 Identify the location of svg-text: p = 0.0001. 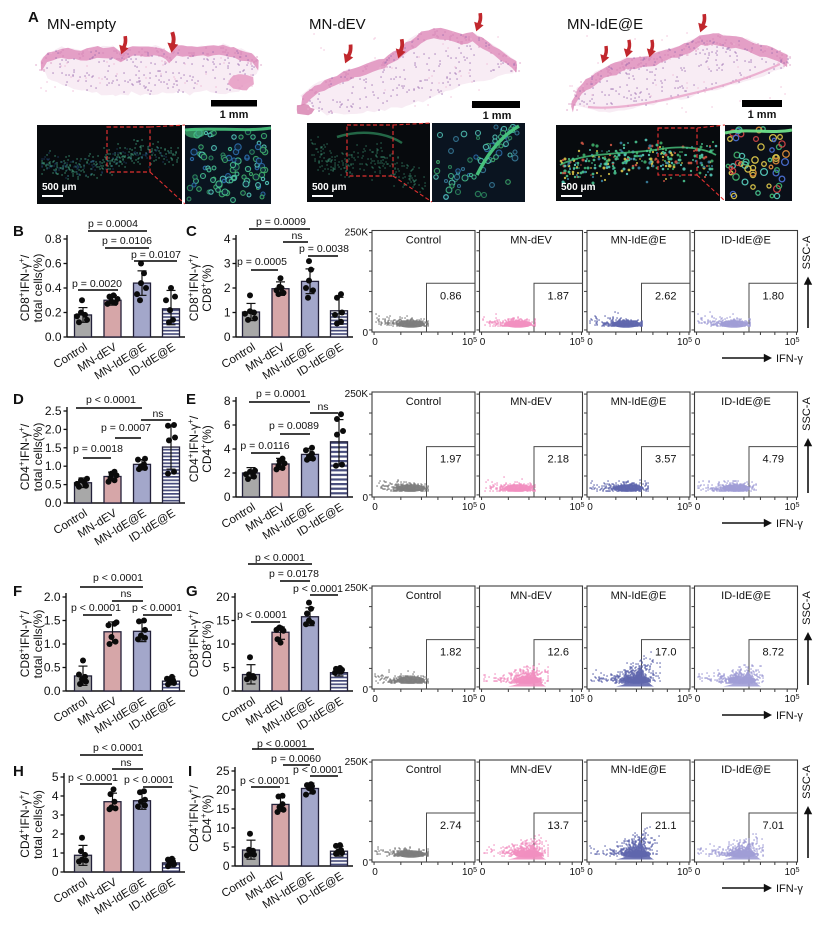
(281, 394).